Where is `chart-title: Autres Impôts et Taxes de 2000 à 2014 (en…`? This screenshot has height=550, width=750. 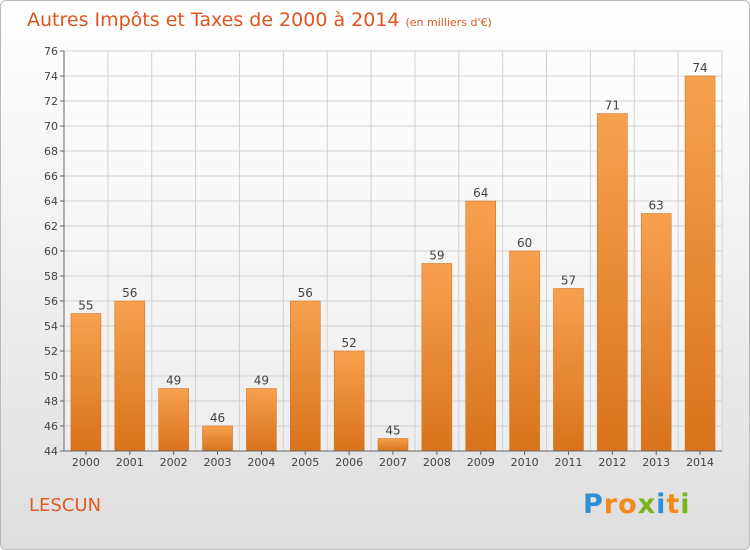
chart-title: Autres Impôts et Taxes de 2000 à 2014 (en… is located at coordinates (259, 20).